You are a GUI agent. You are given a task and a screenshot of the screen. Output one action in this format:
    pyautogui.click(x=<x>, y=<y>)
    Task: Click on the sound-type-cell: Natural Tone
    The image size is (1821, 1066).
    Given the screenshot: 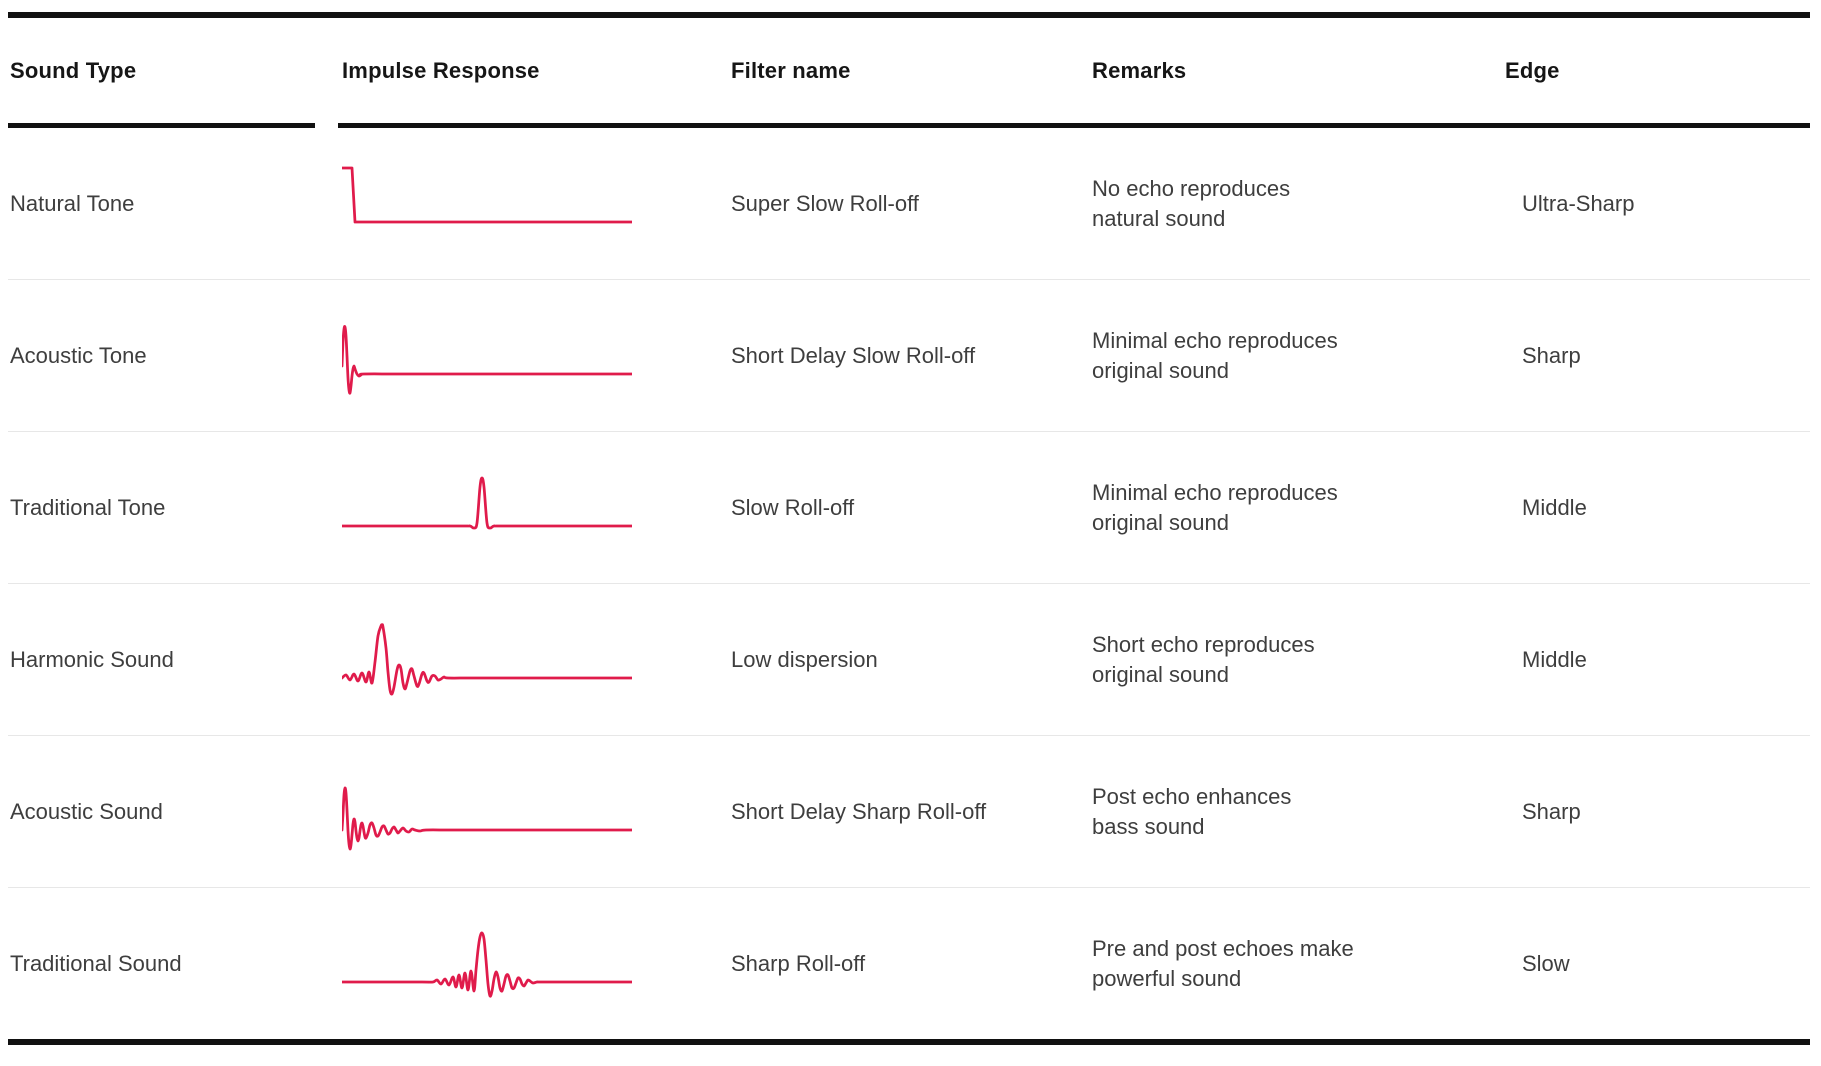 What is the action you would take?
    pyautogui.click(x=72, y=203)
    